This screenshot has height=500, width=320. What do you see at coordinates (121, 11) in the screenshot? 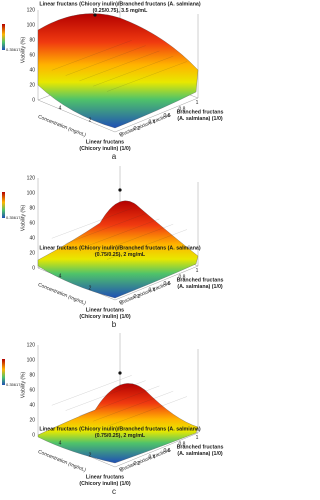
I see `annotation: (0.25/0.75), 3.5 mg/mL` at bounding box center [121, 11].